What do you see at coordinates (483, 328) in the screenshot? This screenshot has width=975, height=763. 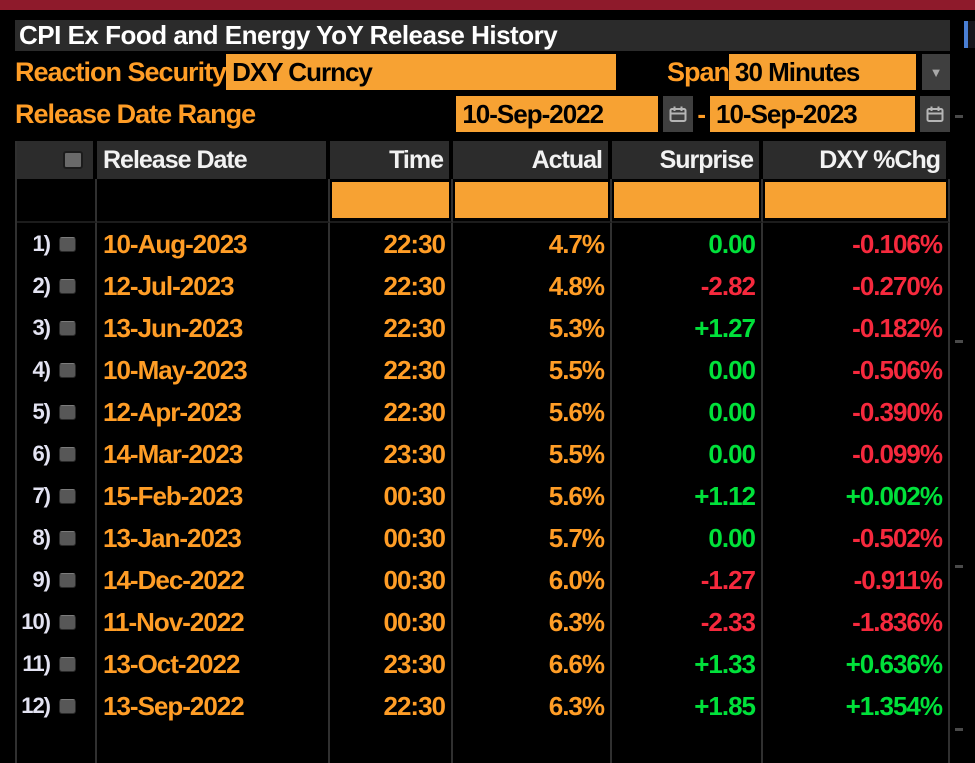 I see `table-row: 3) 13-Jun-2023 22:30 5.3% +1.27 -0.182%` at bounding box center [483, 328].